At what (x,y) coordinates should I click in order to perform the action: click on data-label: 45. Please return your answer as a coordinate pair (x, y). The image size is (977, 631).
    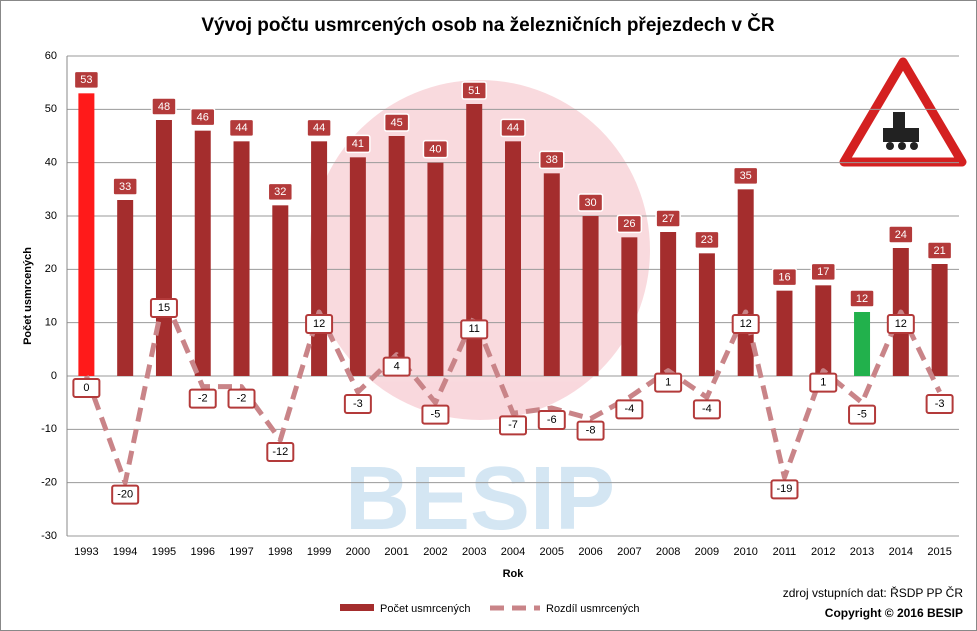
    Looking at the image, I should click on (397, 123).